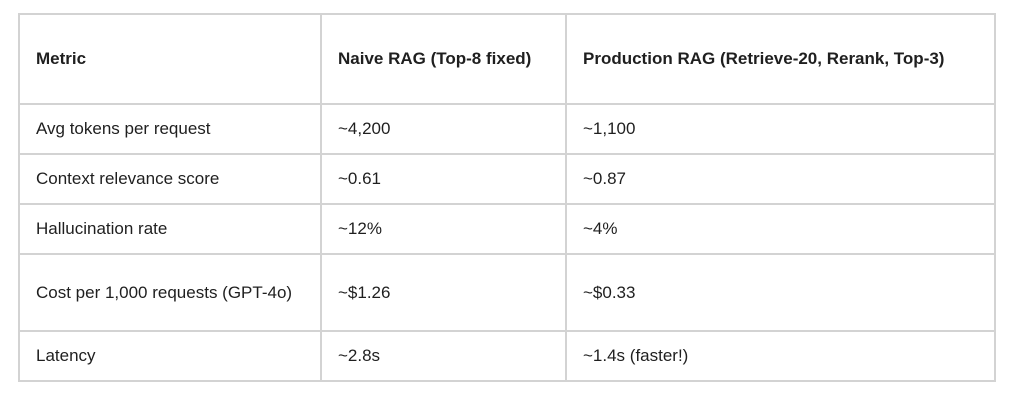 The height and width of the screenshot is (400, 1018). Describe the element at coordinates (780, 229) in the screenshot. I see `table-cell: ~4%` at that location.